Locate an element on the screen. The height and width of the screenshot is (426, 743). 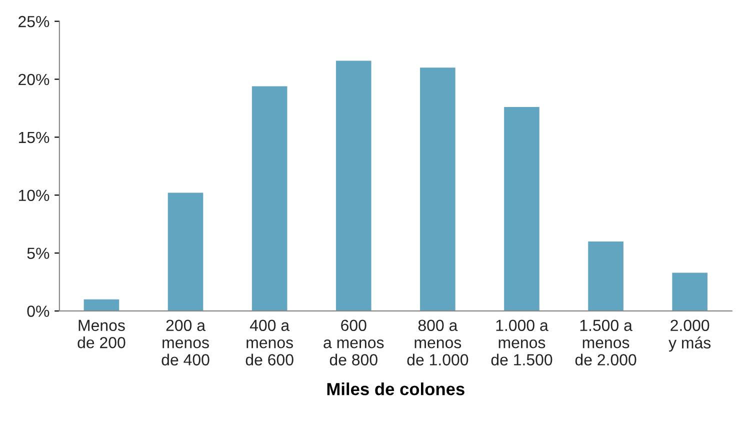
x-tick-label: 1.500 a menos de 2.000 is located at coordinates (605, 343).